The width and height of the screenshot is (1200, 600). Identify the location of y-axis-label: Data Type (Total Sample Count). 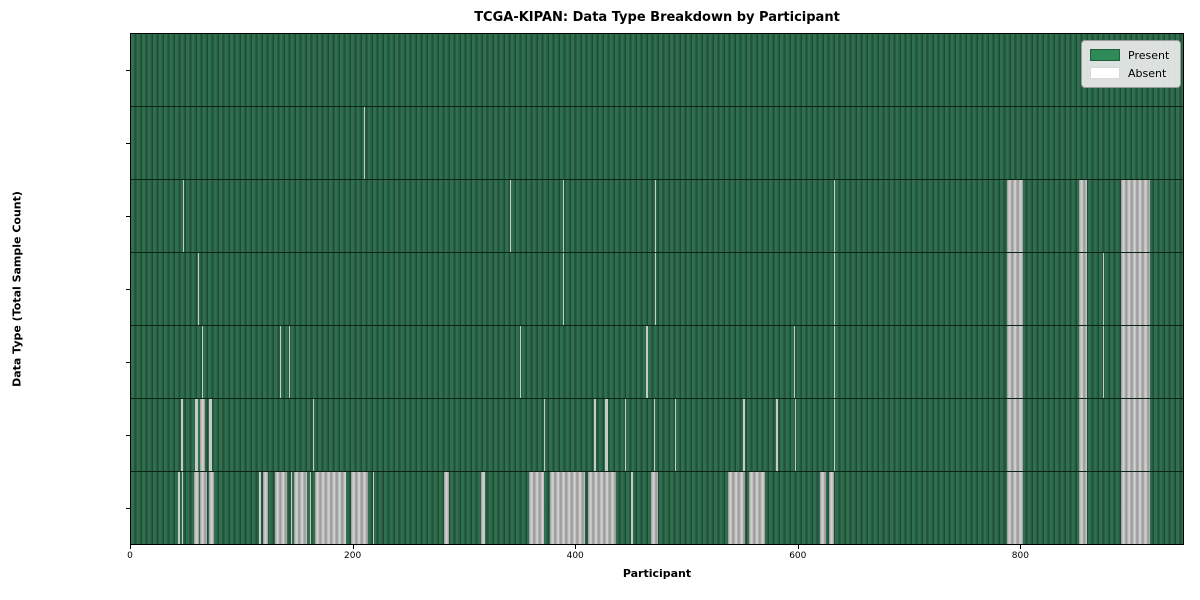
(17, 289).